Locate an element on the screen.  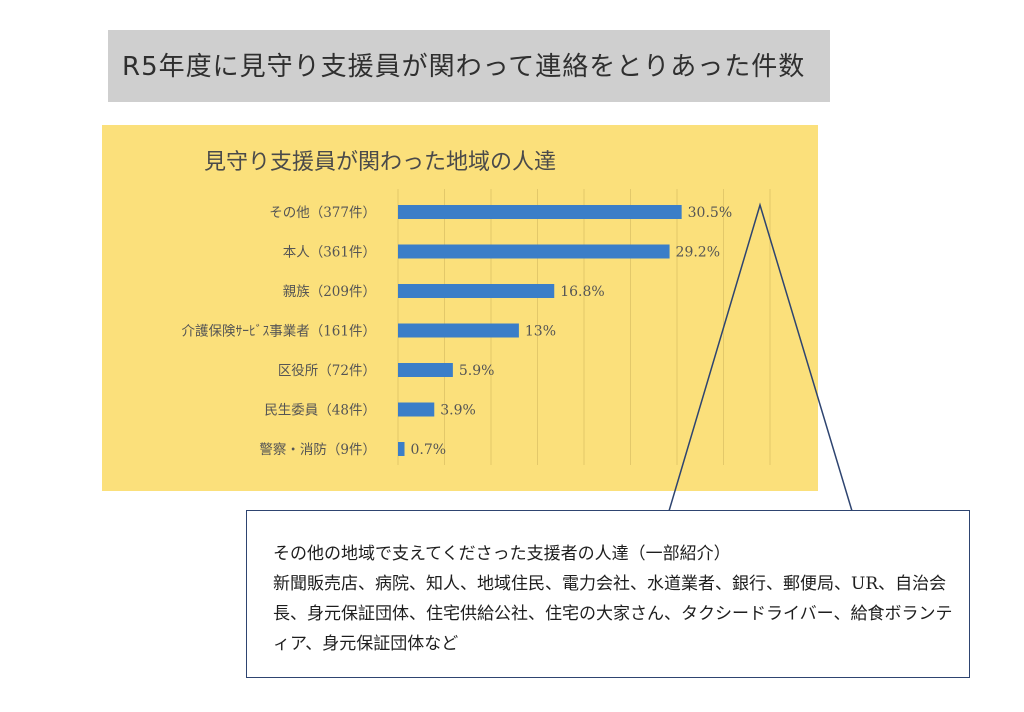
header-banner: R5年度に見守り支援員が関わって連絡をとりあった件数 is located at coordinates (469, 66).